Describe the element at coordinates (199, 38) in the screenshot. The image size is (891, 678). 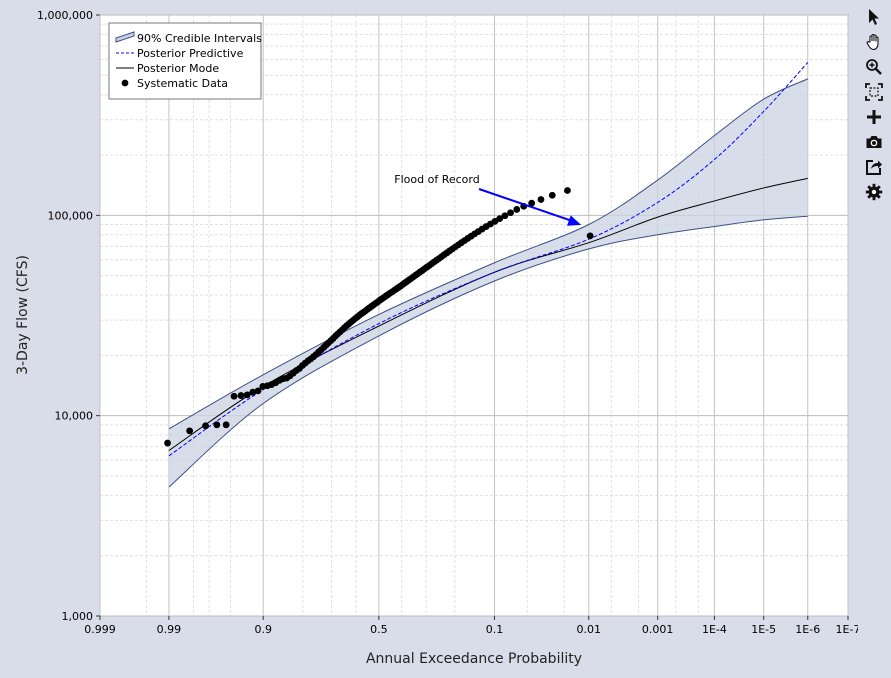
I see `legend-label: 90% Credible Intervals` at that location.